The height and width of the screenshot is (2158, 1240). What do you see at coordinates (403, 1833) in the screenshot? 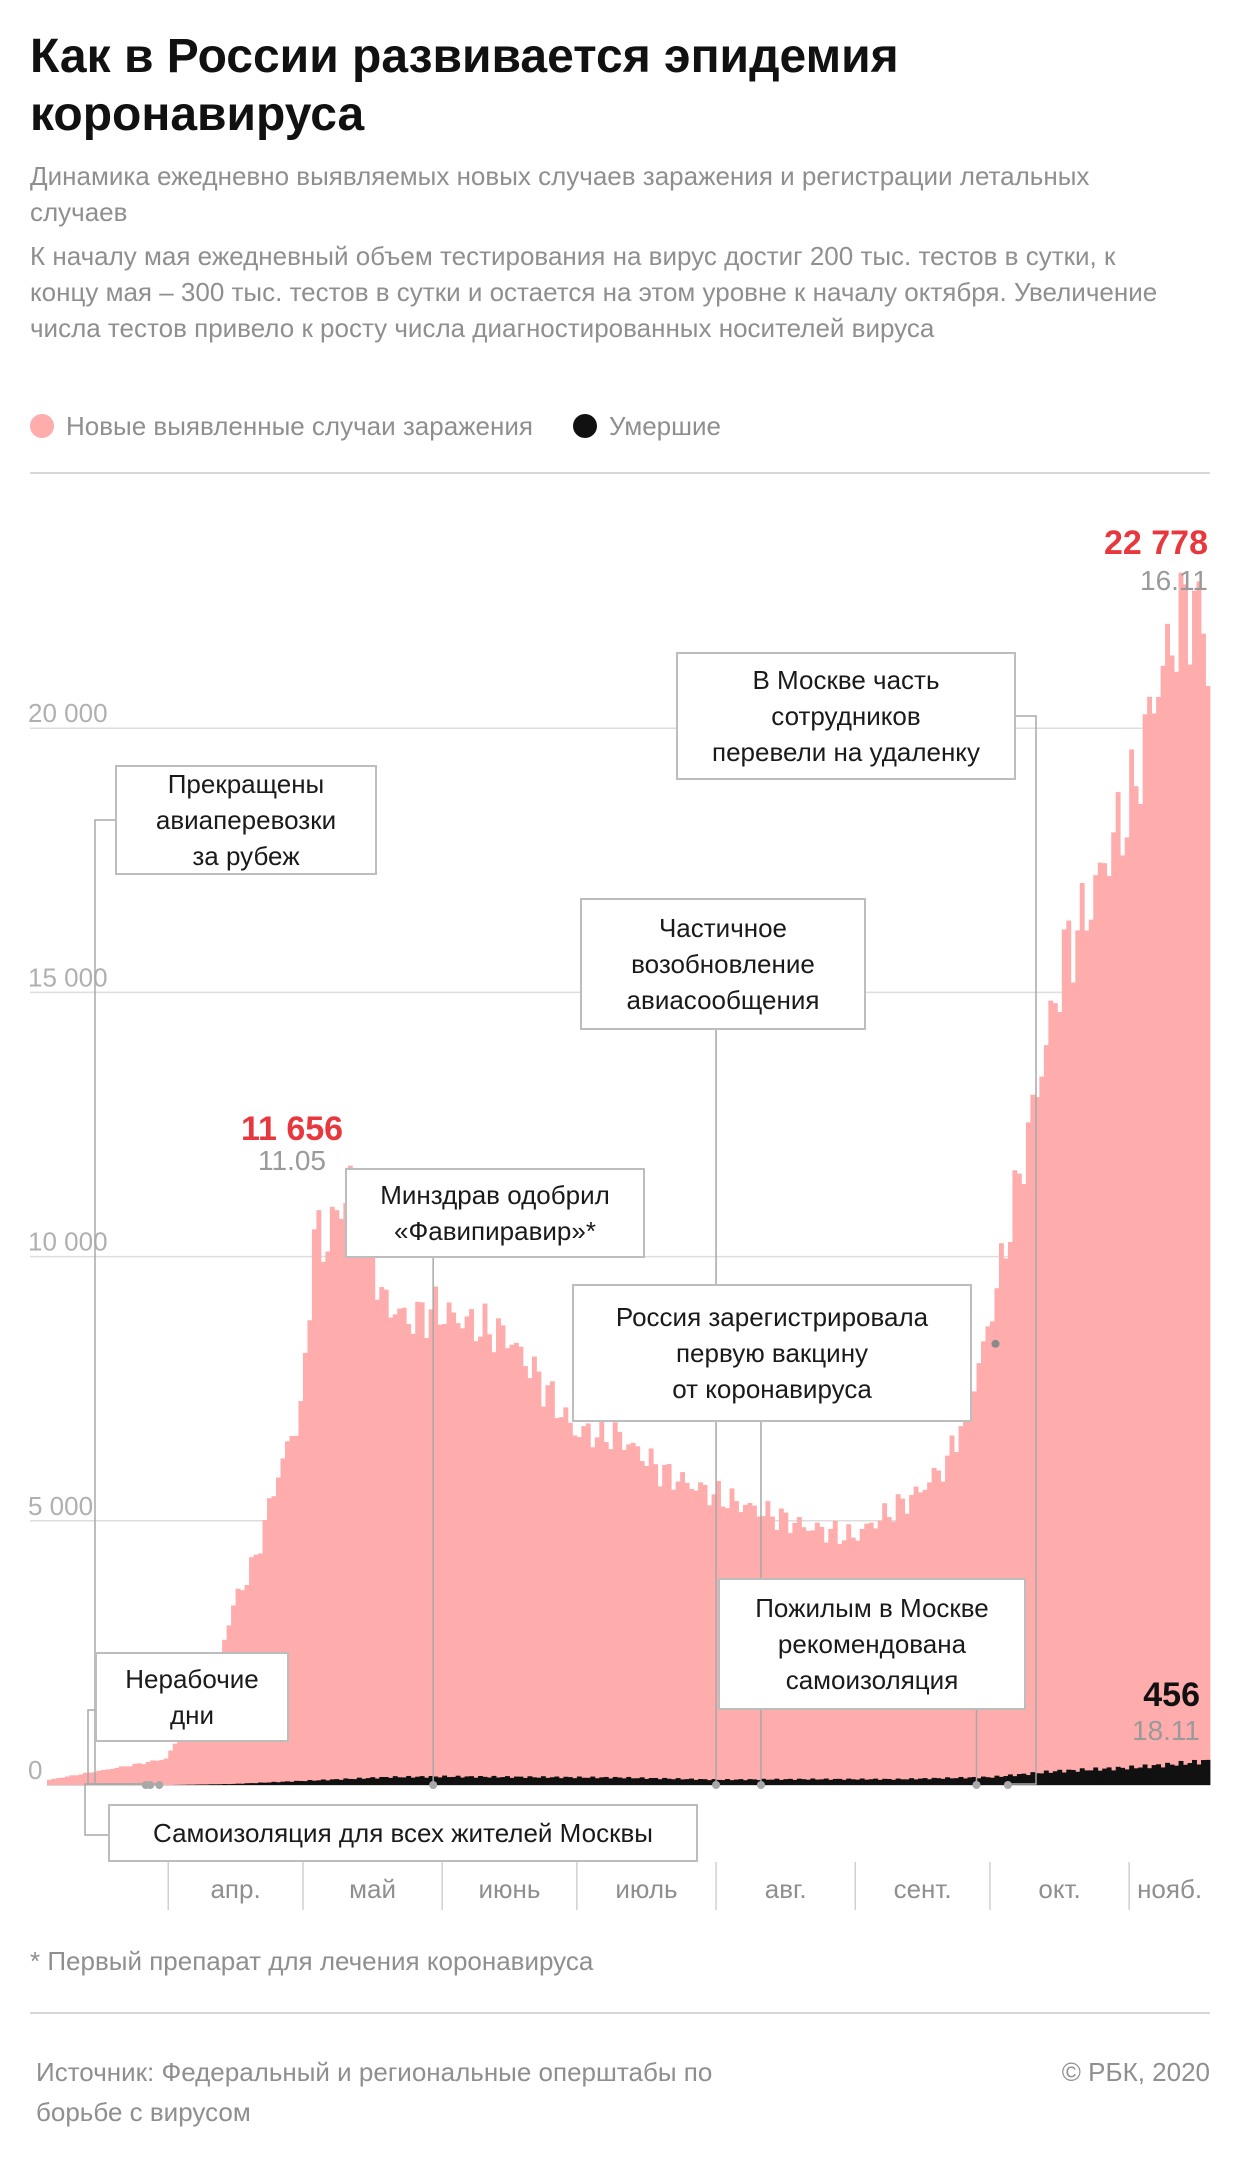
I see `annotation-moscow-self-isolation: Самоизоляция для всех жителей Москвы` at bounding box center [403, 1833].